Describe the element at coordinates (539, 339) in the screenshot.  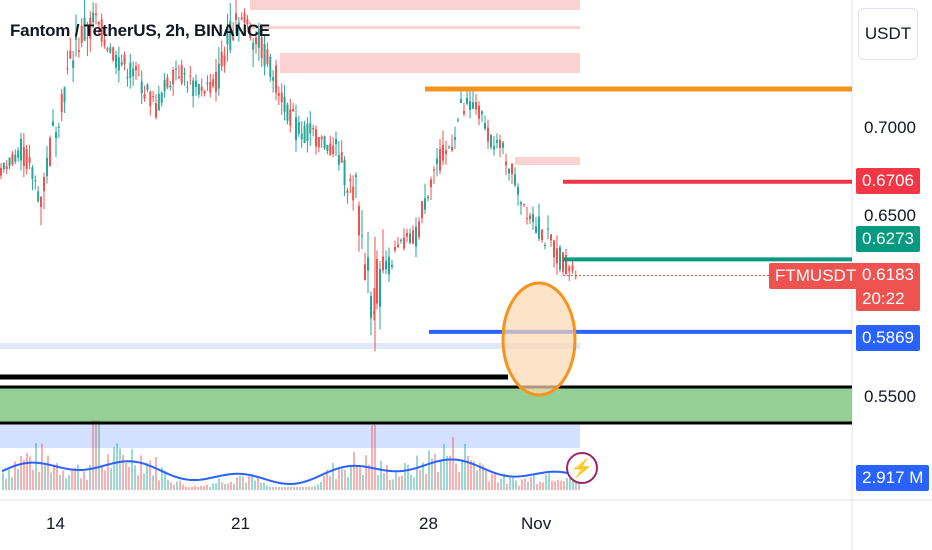
I see `highlight-ellipse` at that location.